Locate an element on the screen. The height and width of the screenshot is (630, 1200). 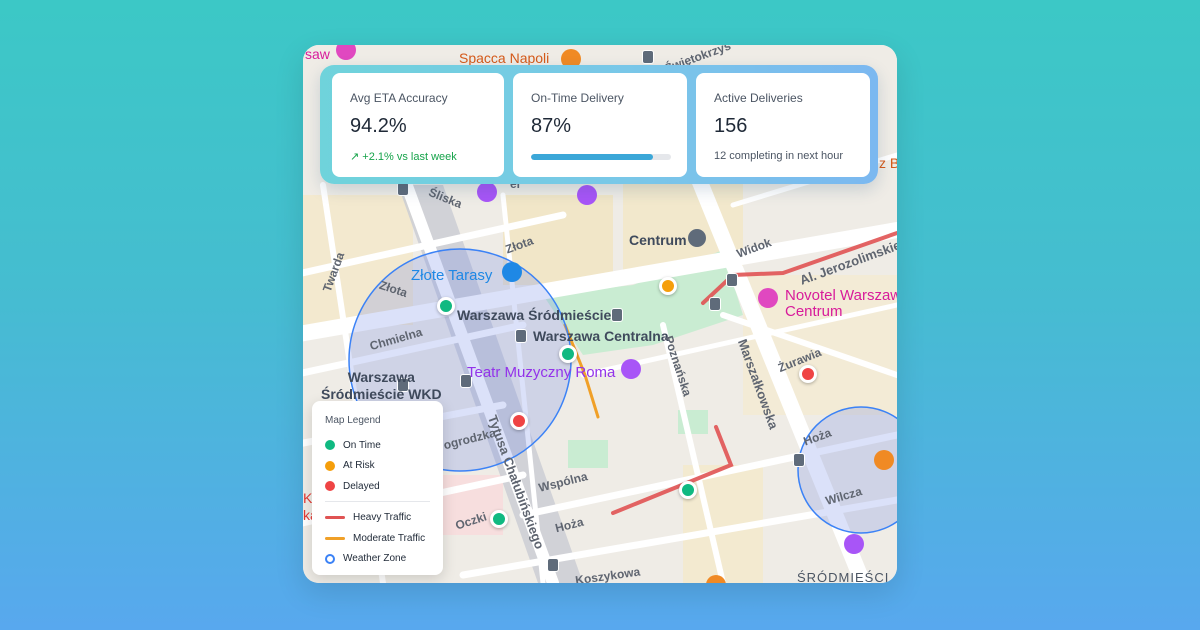
on-time-dot-icon is located at coordinates (330, 445).